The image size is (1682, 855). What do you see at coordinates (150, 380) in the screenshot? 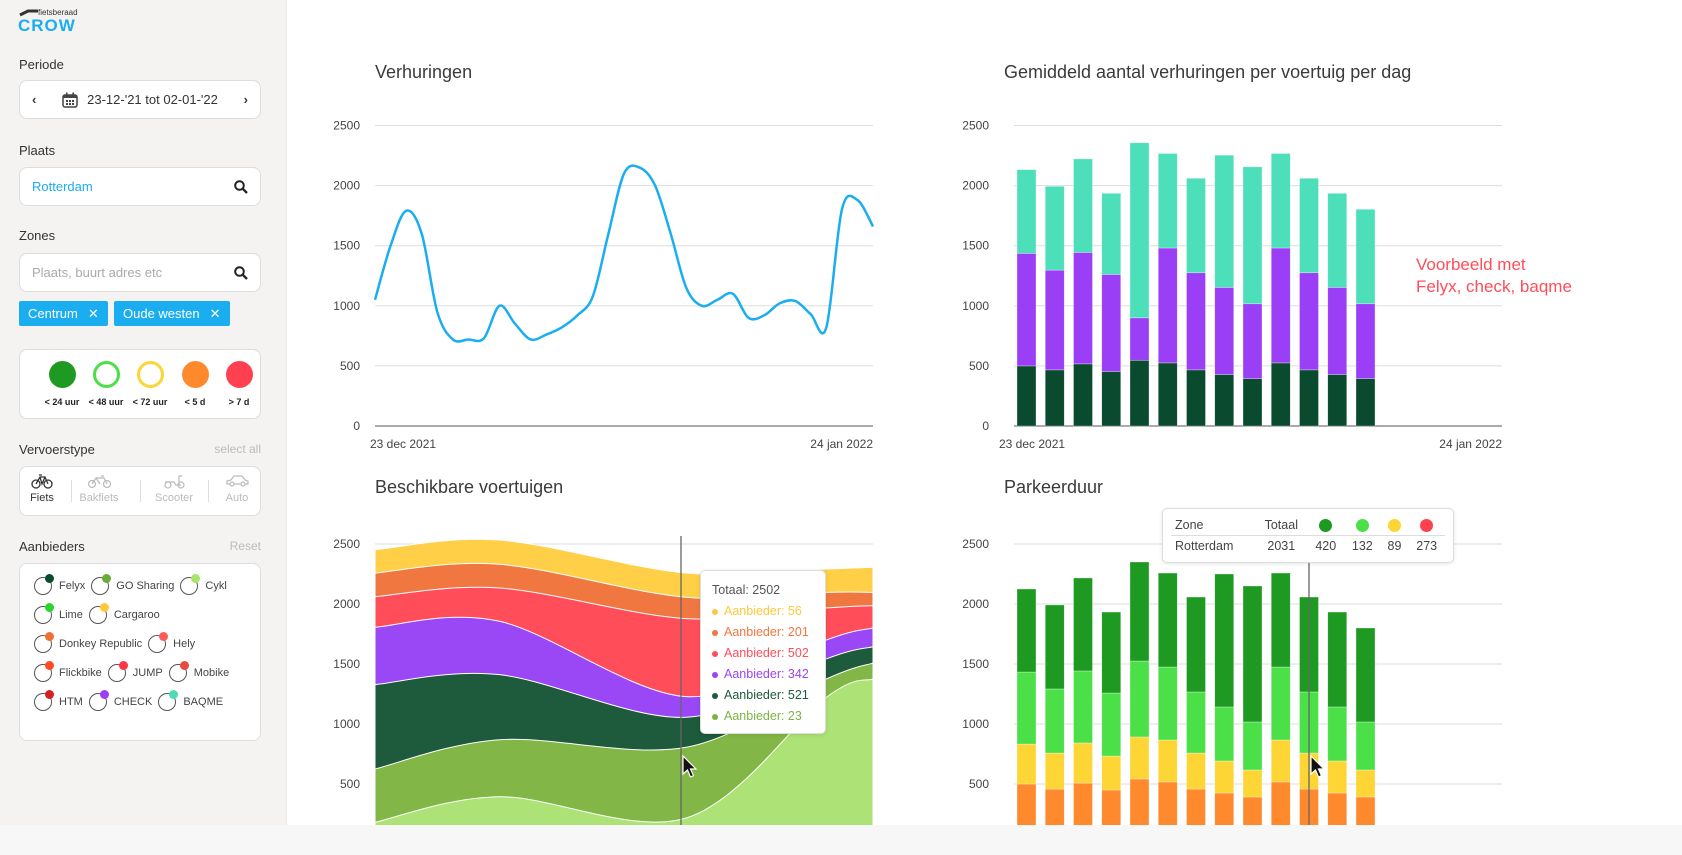
I see `duration-legend-item: < 72 uur` at bounding box center [150, 380].